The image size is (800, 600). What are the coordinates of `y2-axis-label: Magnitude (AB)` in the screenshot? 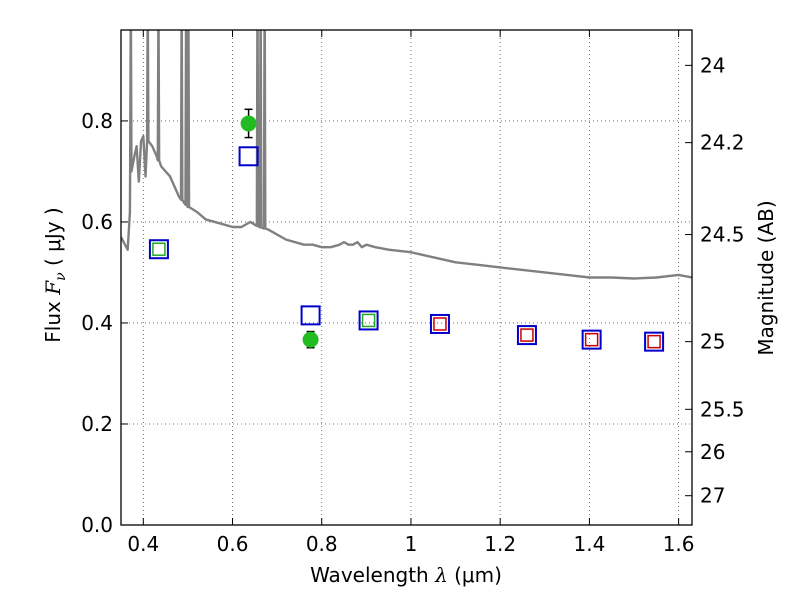 It's located at (766, 277).